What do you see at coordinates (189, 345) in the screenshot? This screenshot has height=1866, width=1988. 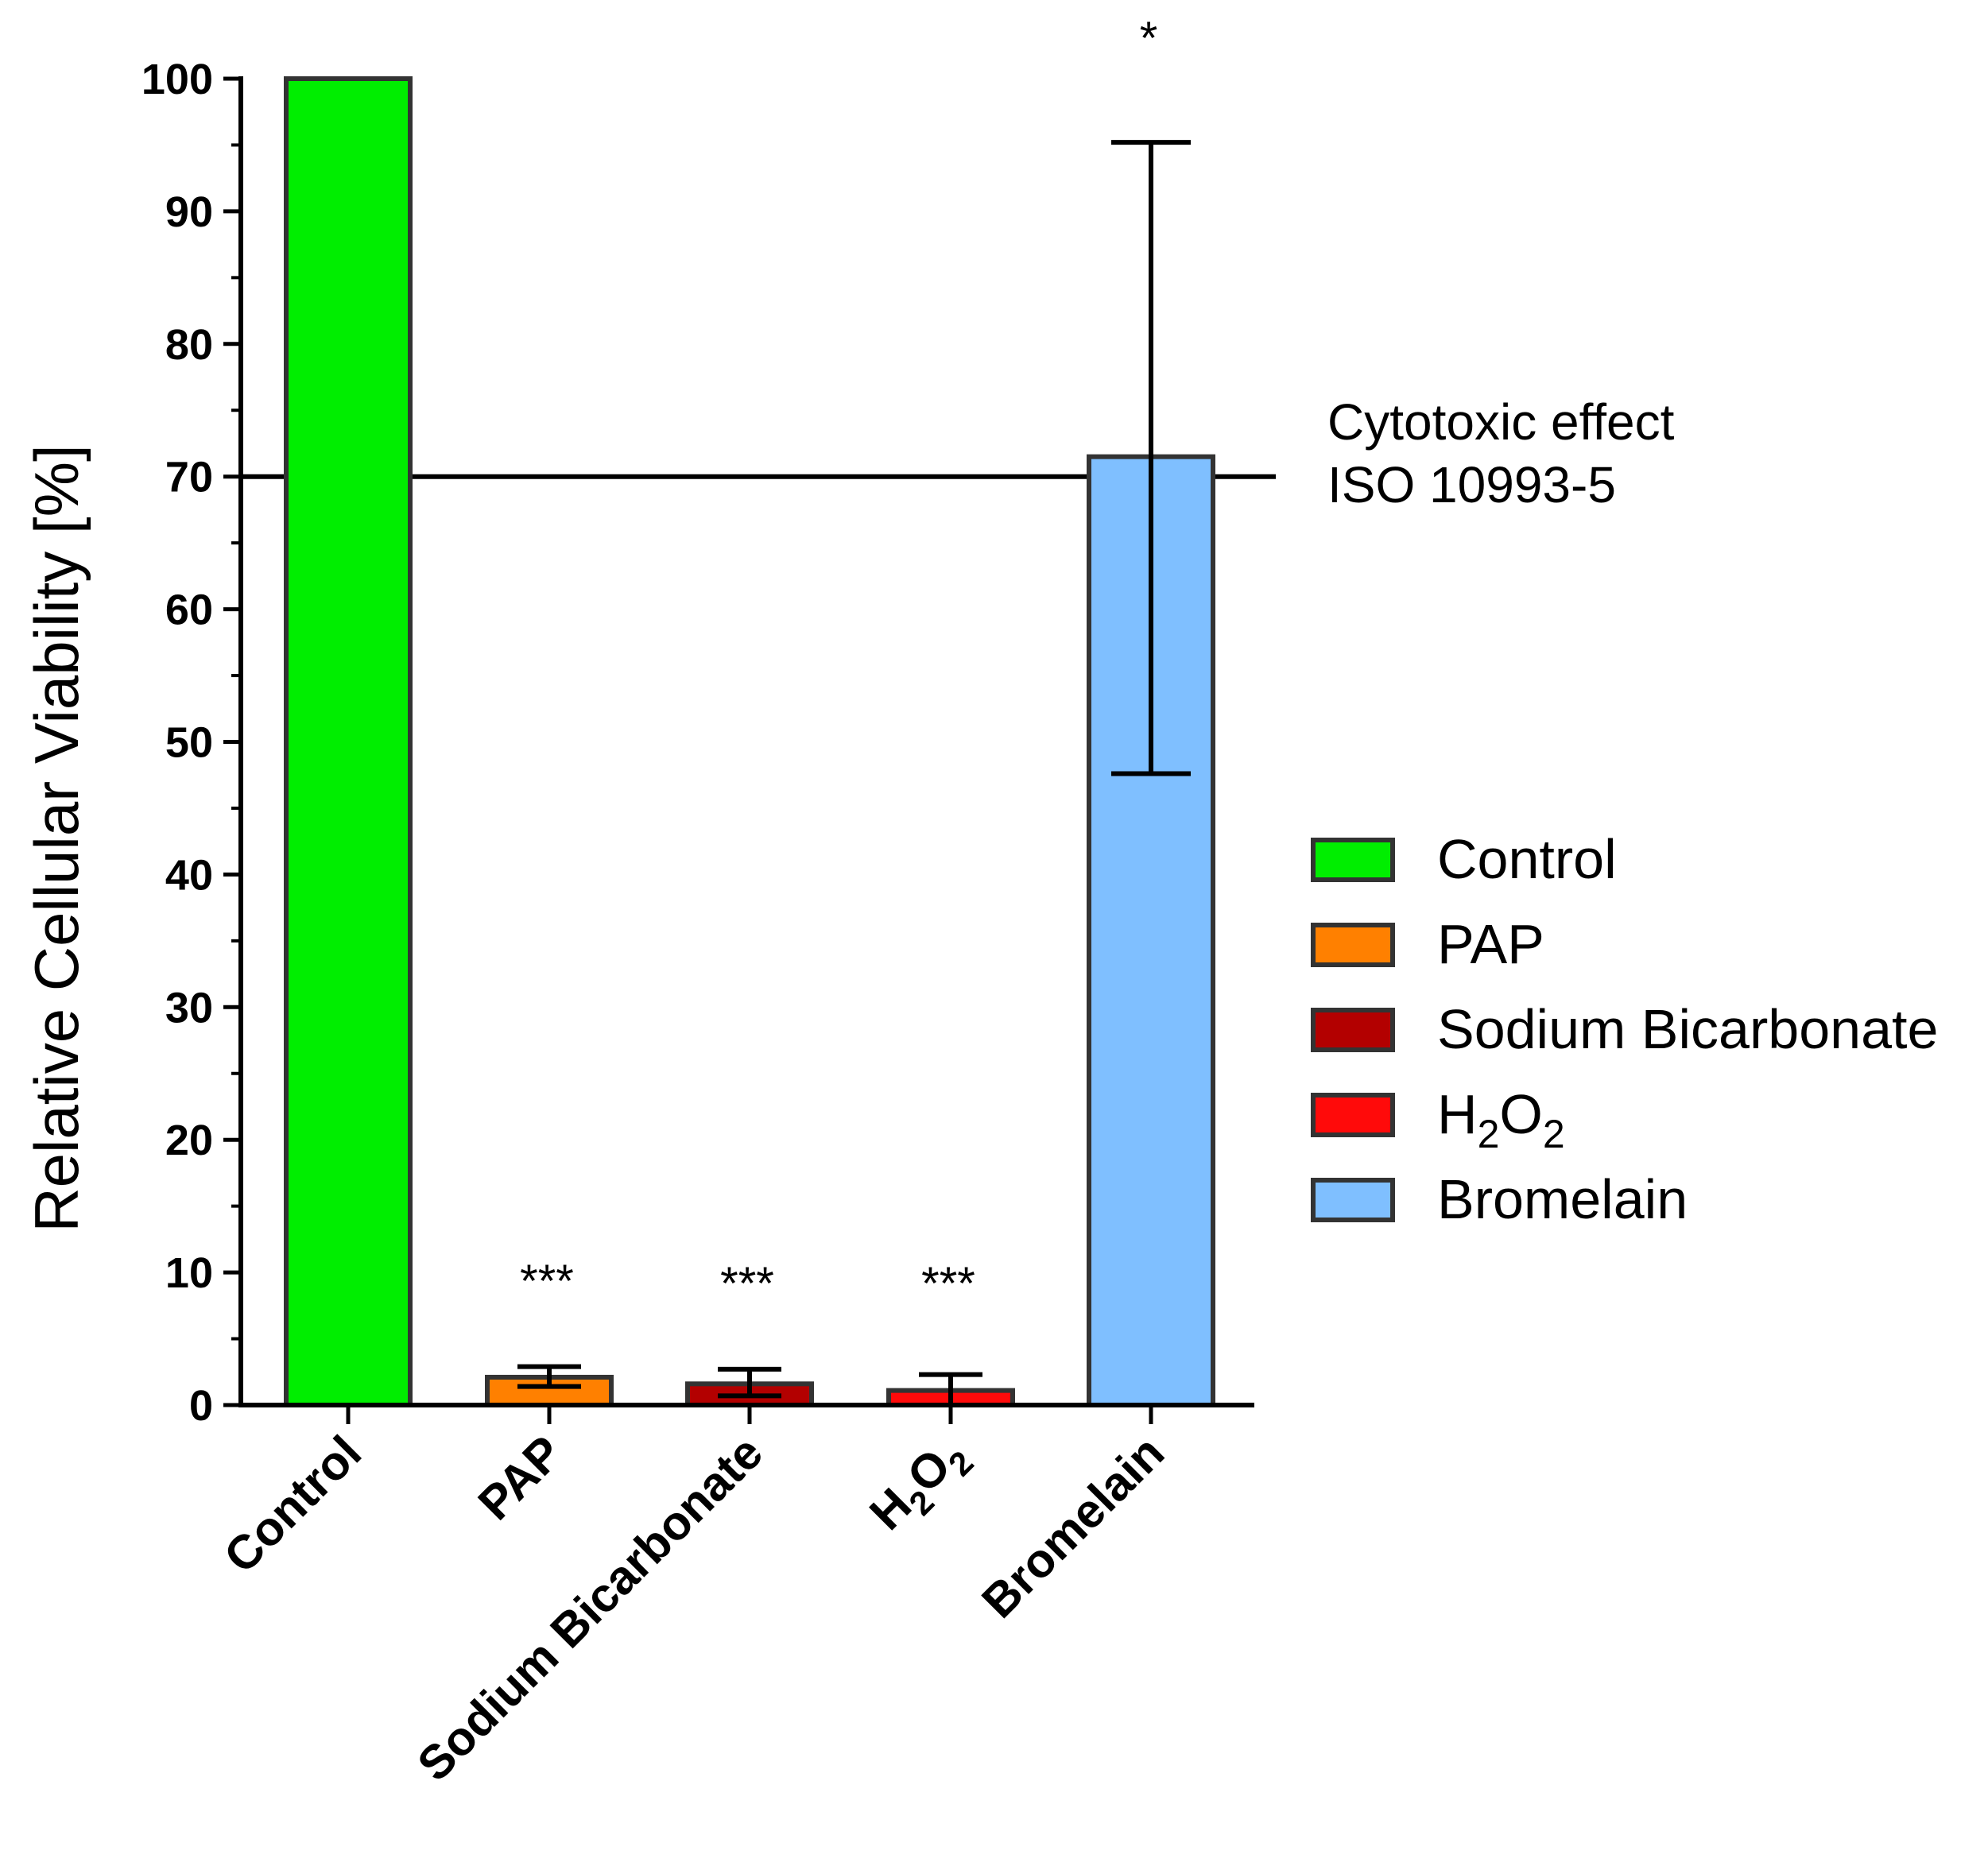 I see `y-tick-label: 80` at bounding box center [189, 345].